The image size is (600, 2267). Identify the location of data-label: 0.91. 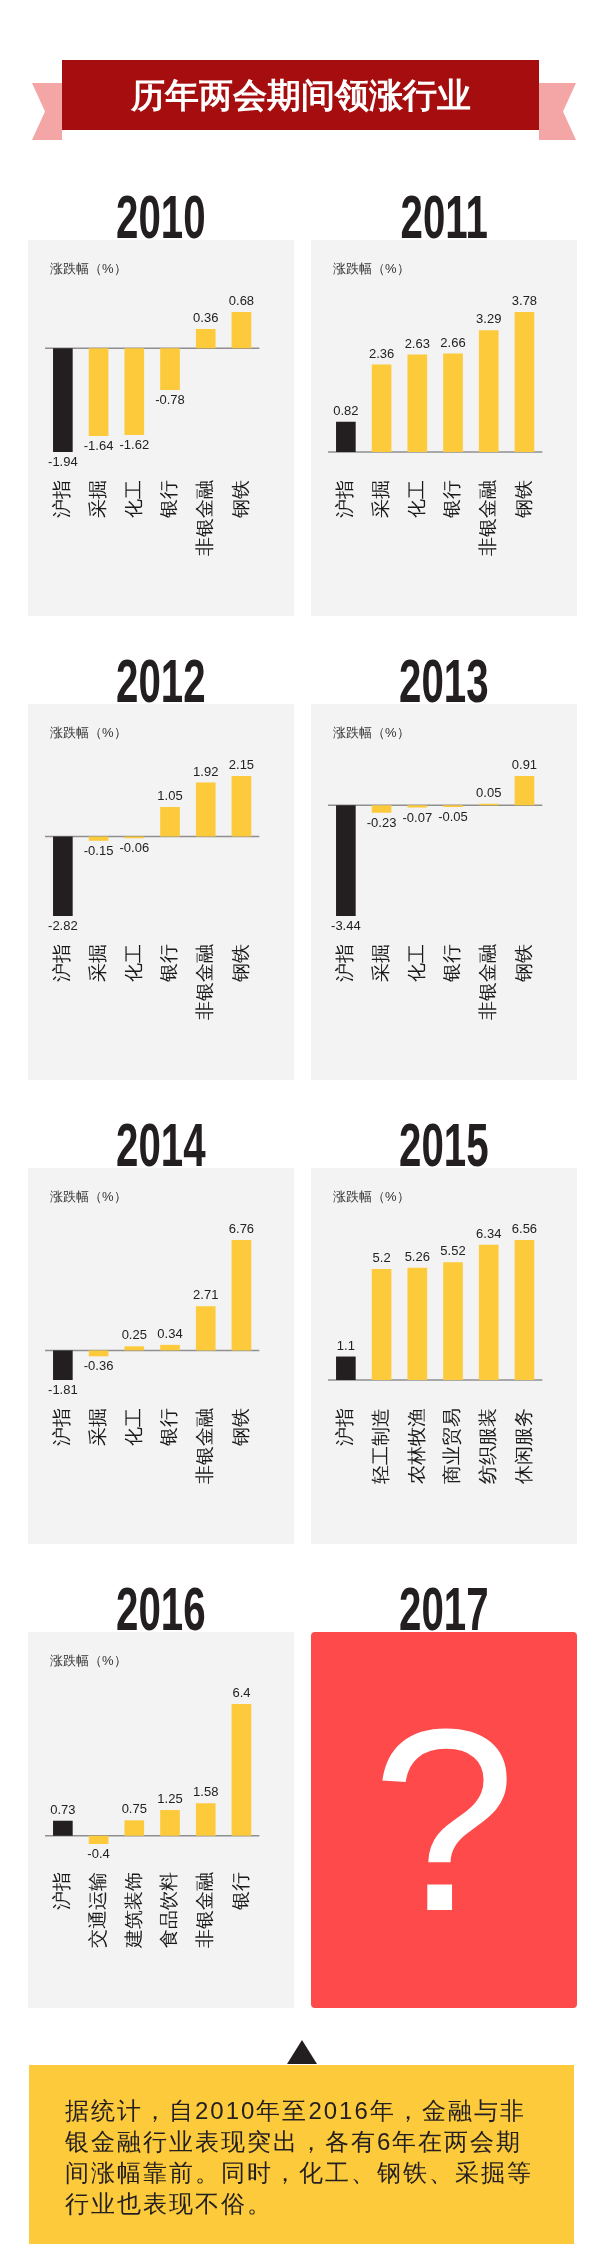
(524, 765).